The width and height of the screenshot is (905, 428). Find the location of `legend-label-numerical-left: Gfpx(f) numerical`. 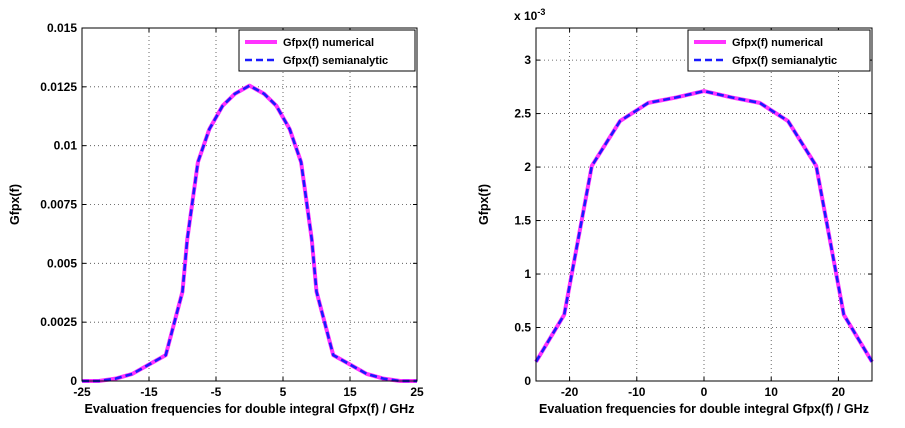

legend-label-numerical-left: Gfpx(f) numerical is located at coordinates (328, 43).